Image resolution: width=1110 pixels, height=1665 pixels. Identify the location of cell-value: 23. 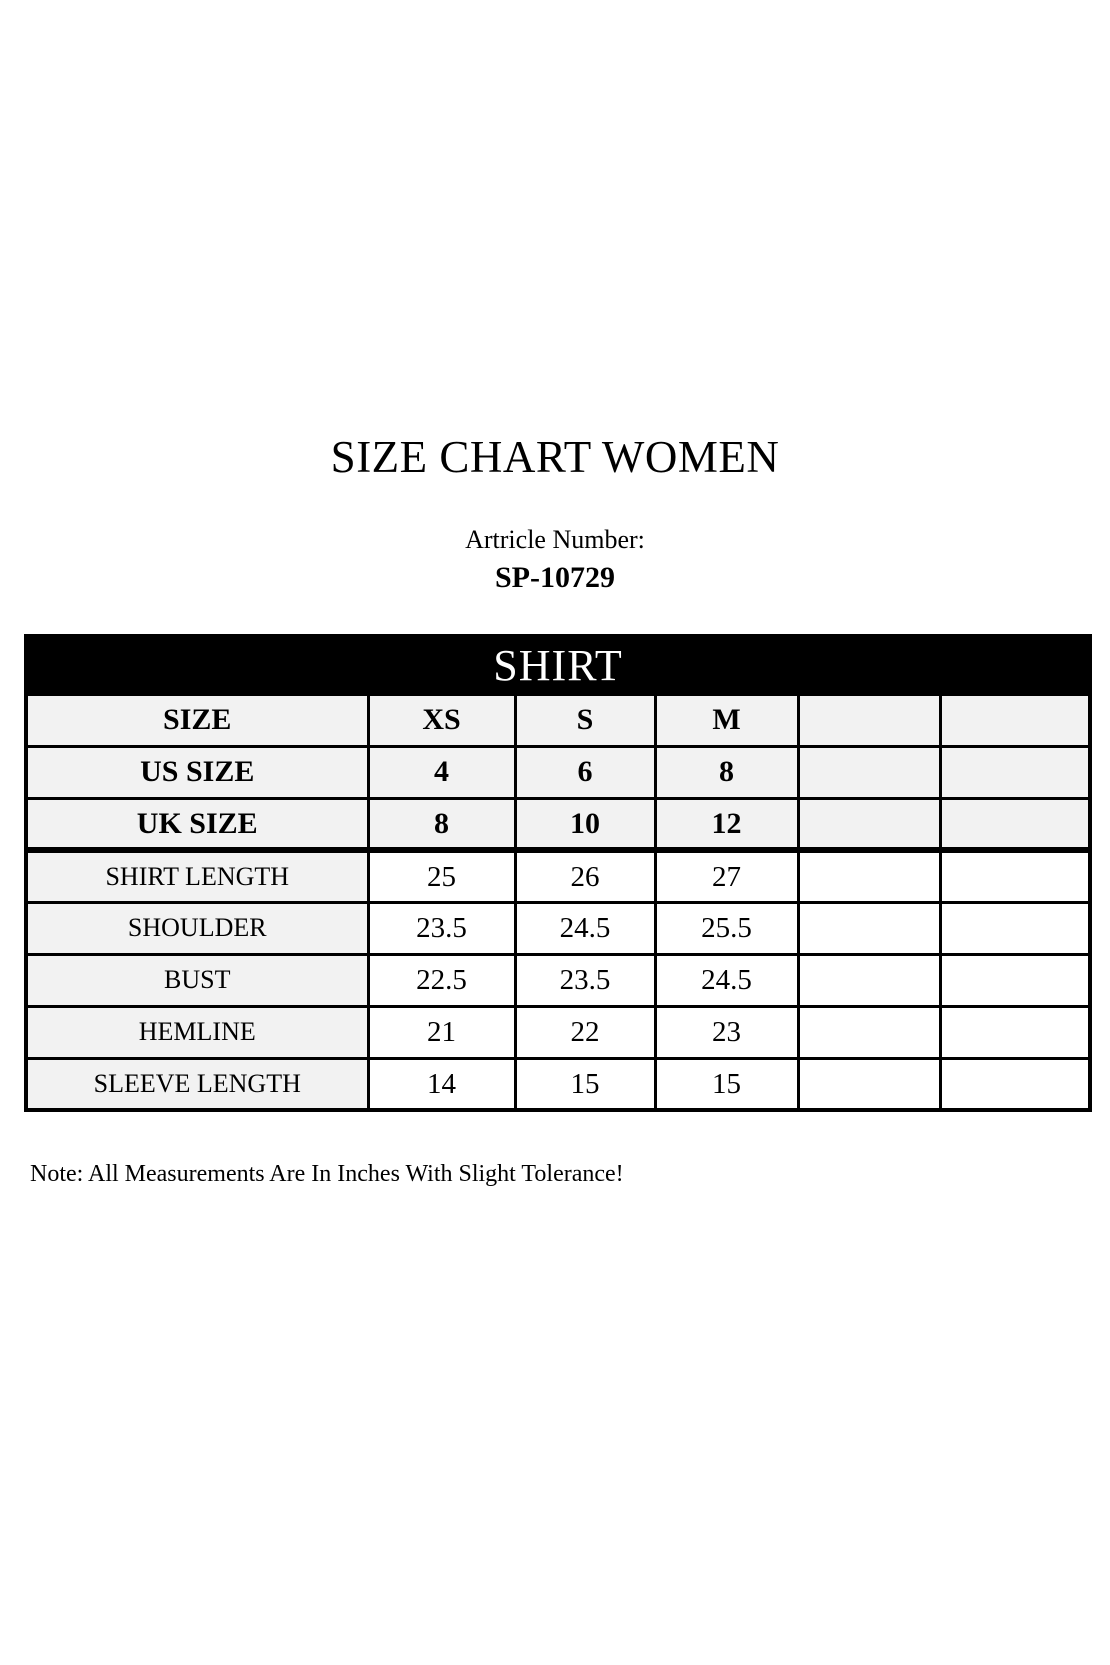
(726, 1032).